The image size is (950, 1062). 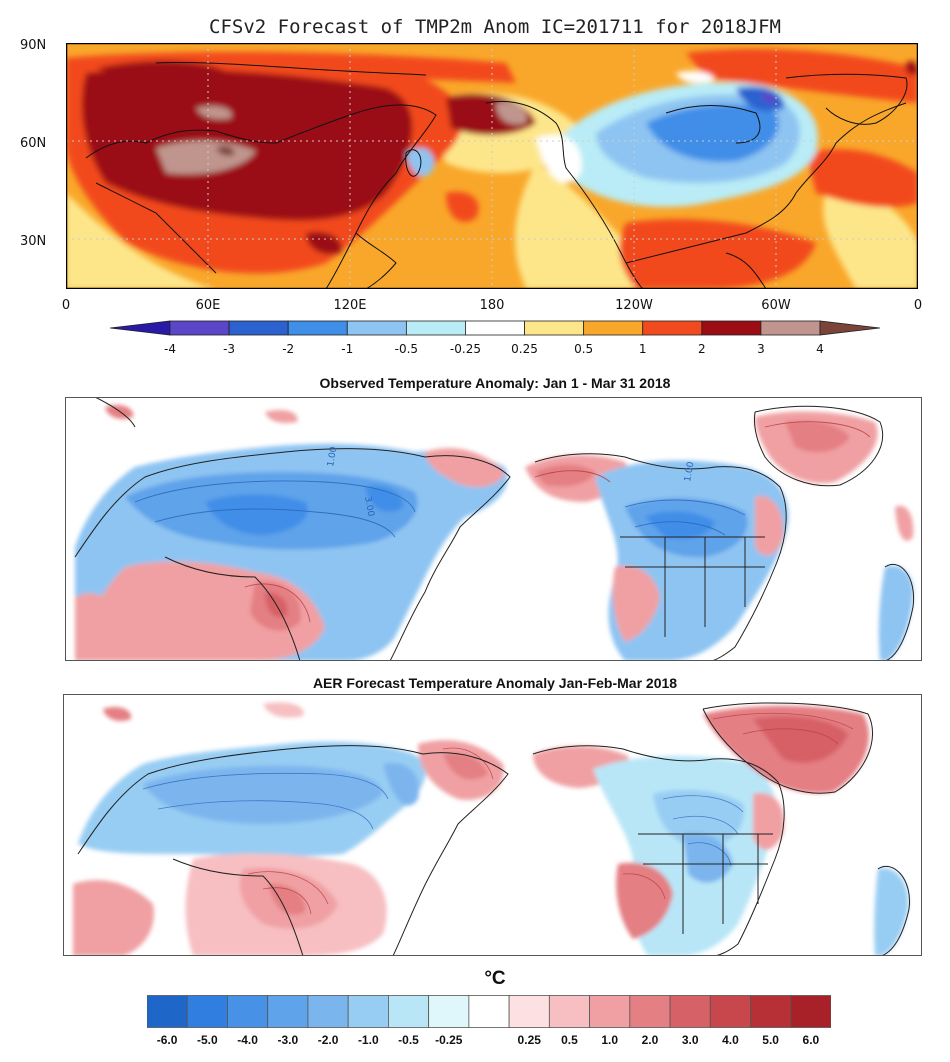 What do you see at coordinates (288, 349) in the screenshot?
I see `colorbar-tick-label: -2` at bounding box center [288, 349].